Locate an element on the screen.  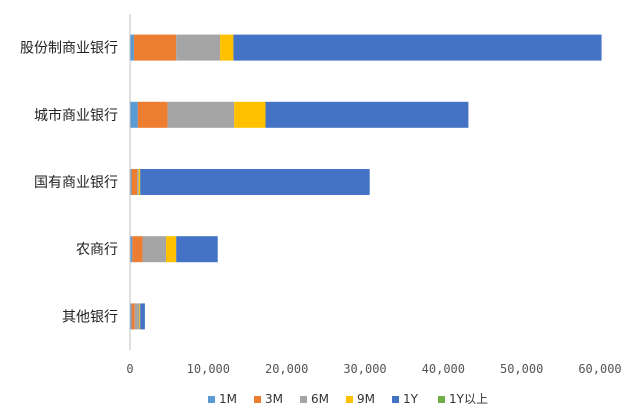
category-label: 城市商业银行 is located at coordinates (76, 115).